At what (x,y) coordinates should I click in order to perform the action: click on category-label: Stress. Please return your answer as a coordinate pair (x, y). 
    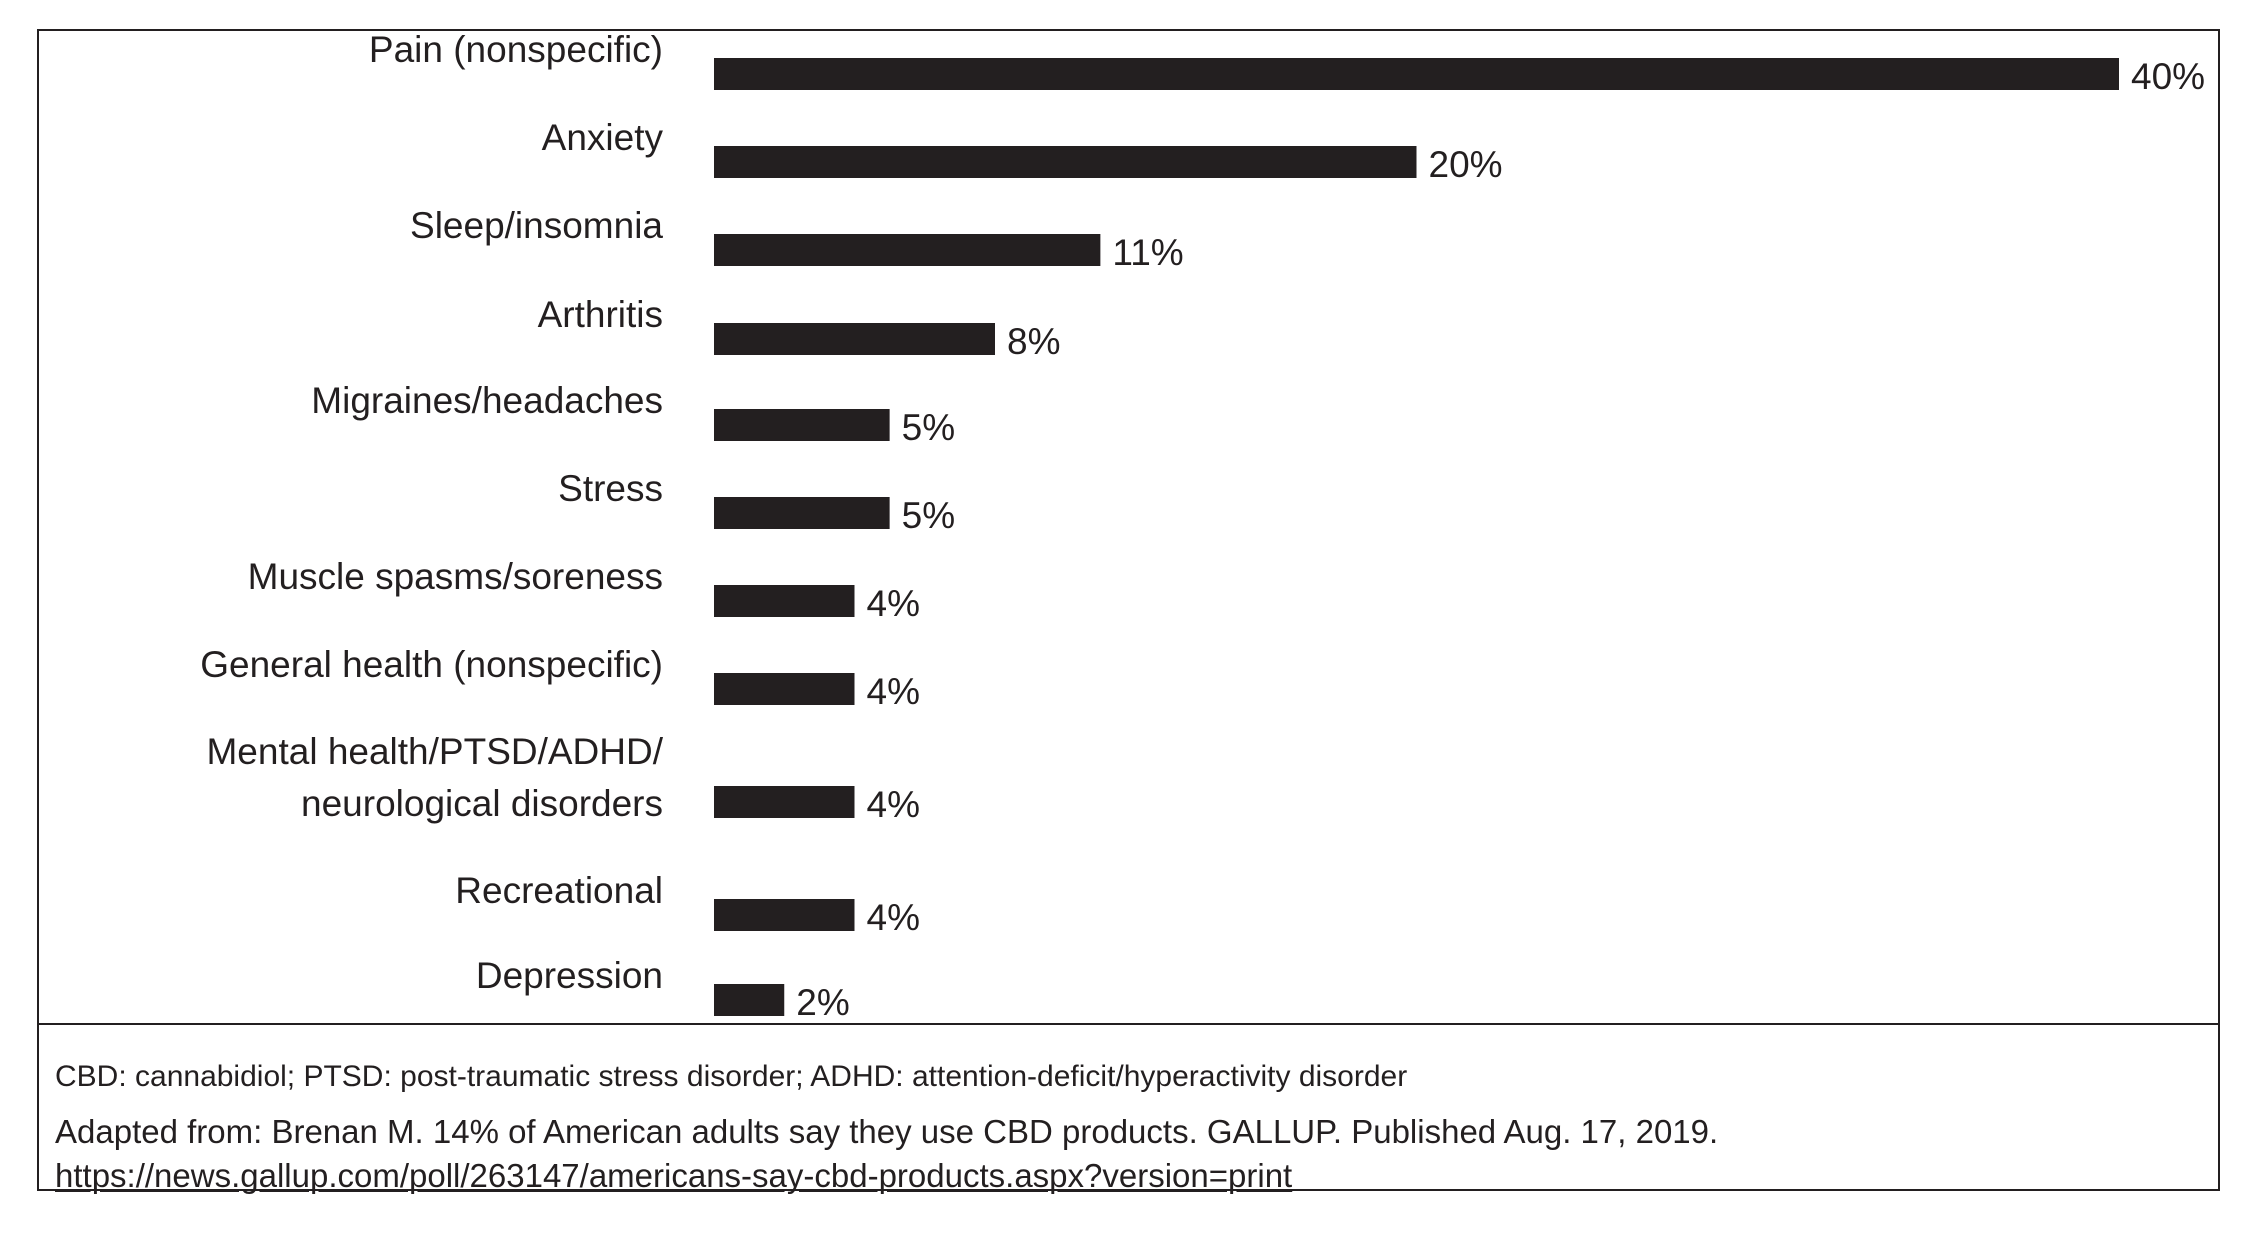
    Looking at the image, I should click on (610, 488).